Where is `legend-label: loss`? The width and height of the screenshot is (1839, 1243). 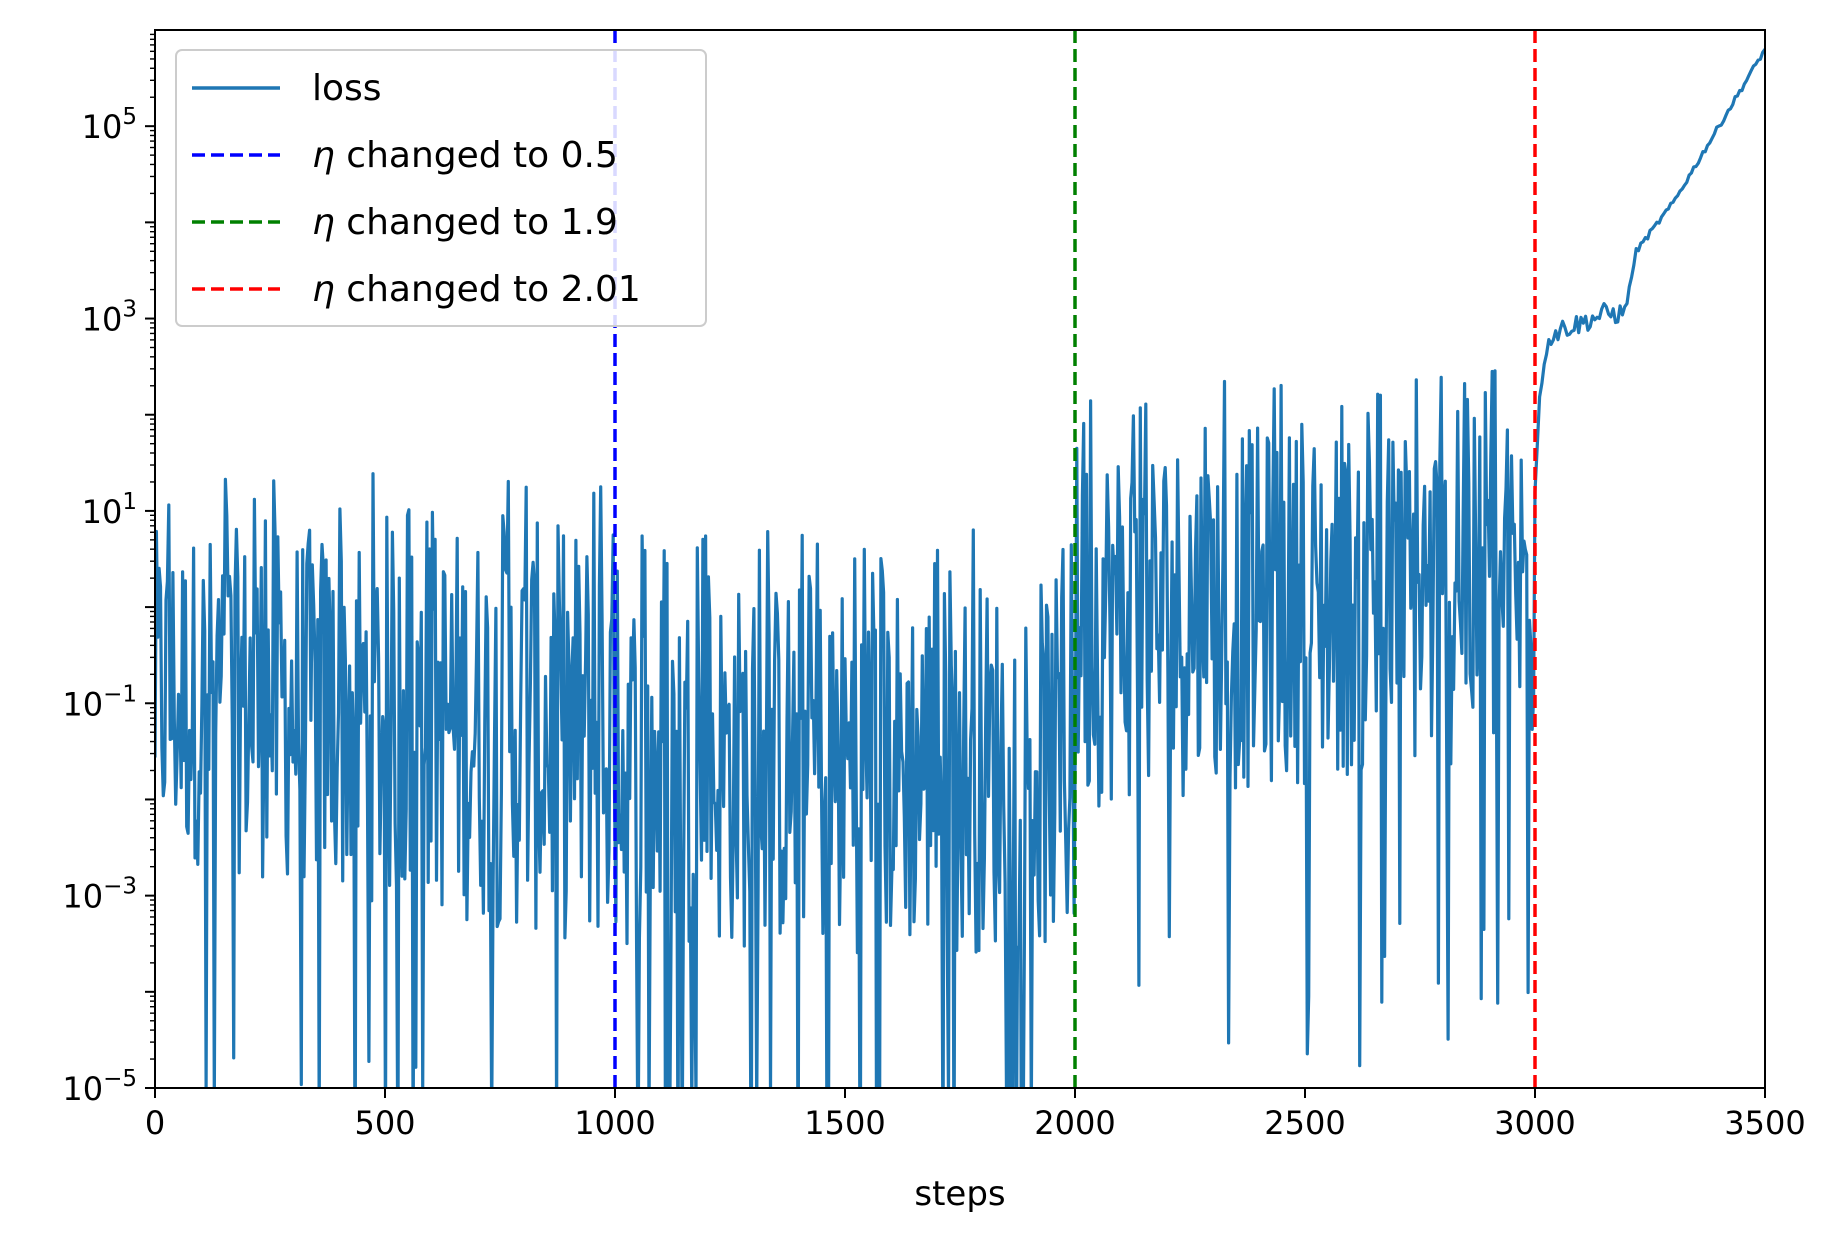 legend-label: loss is located at coordinates (347, 88).